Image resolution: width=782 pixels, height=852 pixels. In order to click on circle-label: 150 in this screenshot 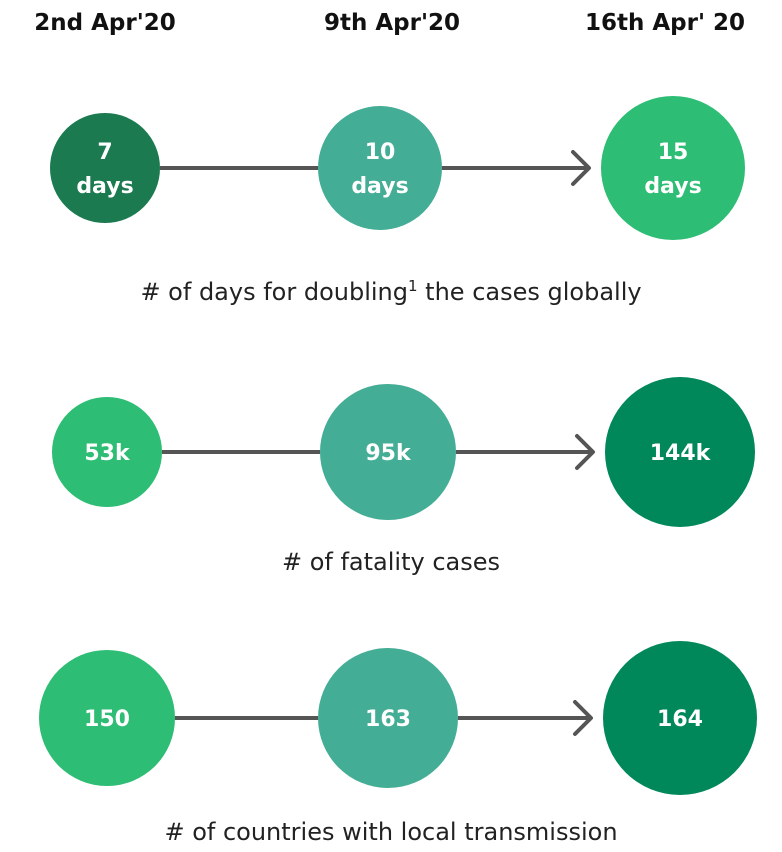, I will do `click(107, 719)`.